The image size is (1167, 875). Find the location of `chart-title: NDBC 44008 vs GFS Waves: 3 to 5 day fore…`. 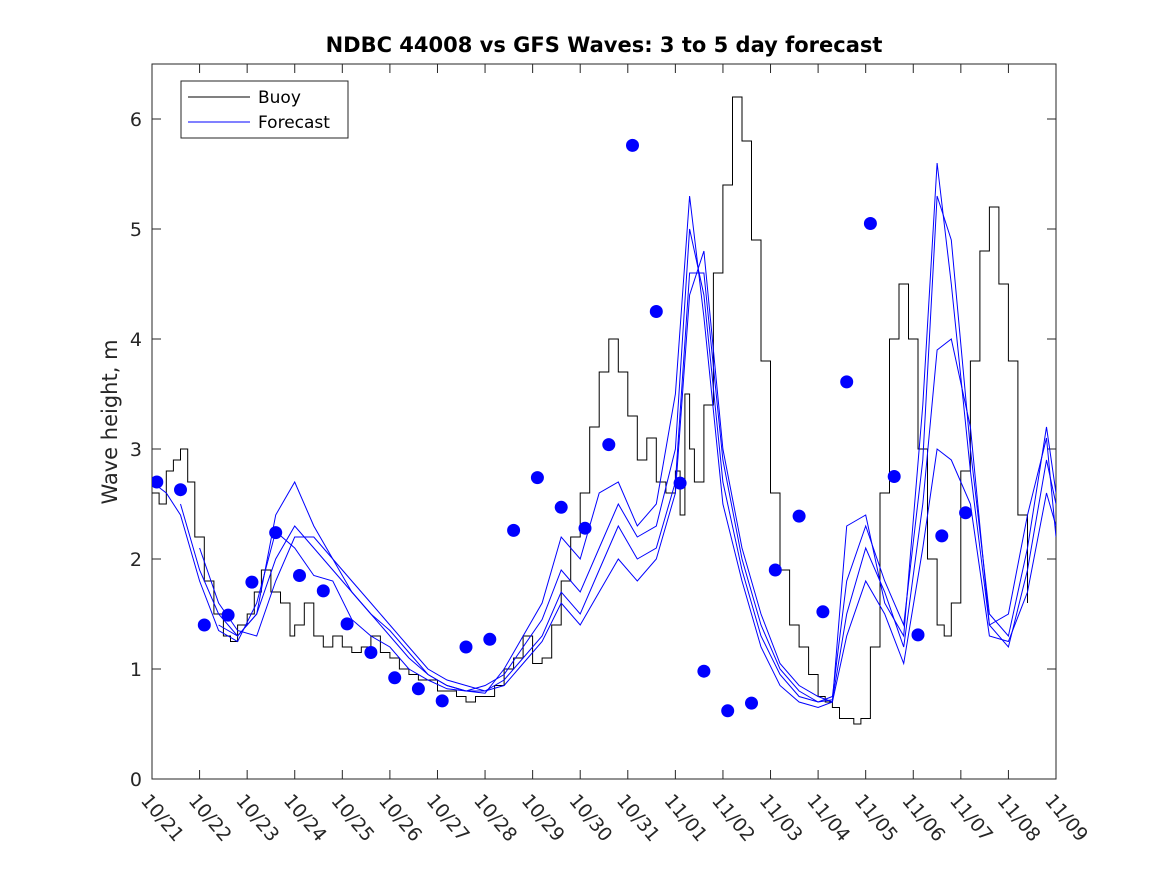

chart-title: NDBC 44008 vs GFS Waves: 3 to 5 day fore… is located at coordinates (604, 45).